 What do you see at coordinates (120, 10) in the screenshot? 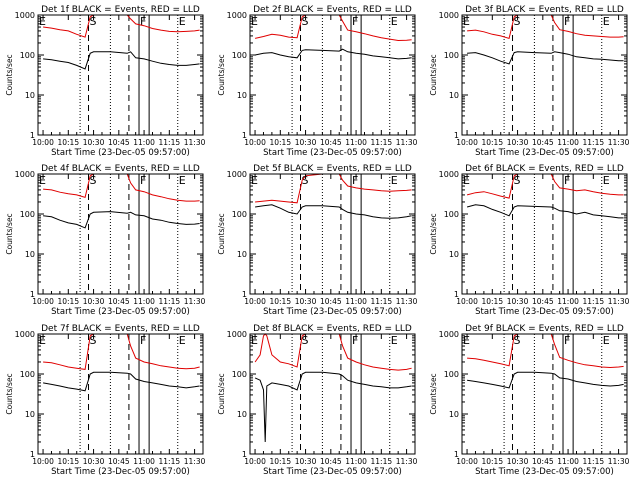
I see `panel-title: Det 1f BLACK = Events, RED = LLD` at bounding box center [120, 10].